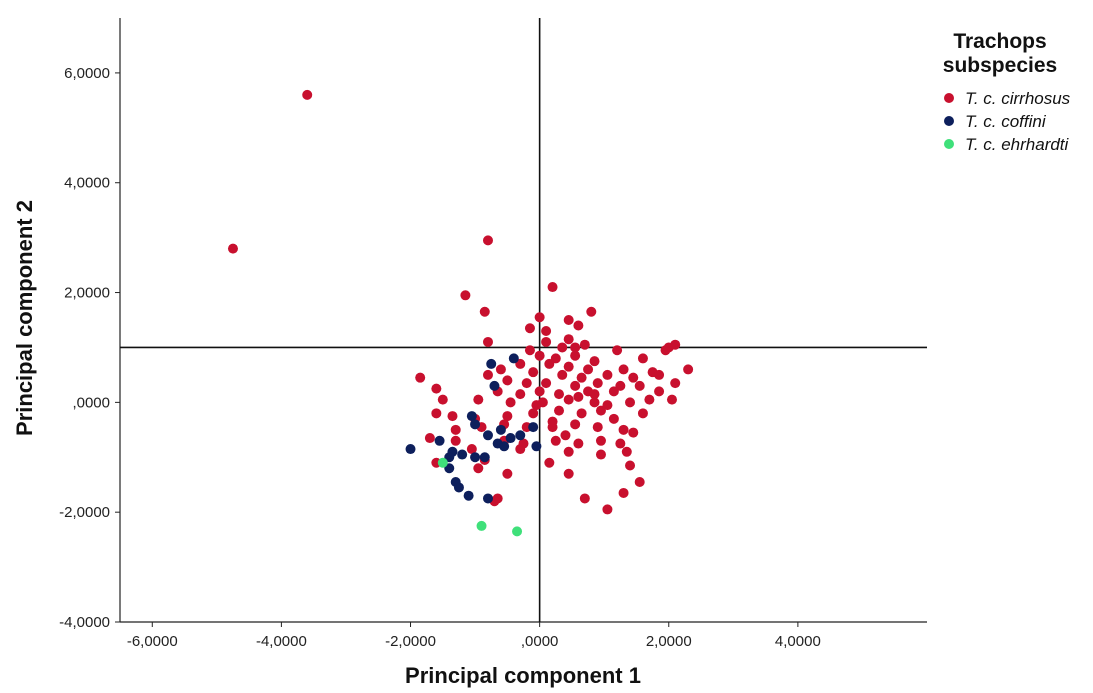  Describe the element at coordinates (798, 641) in the screenshot. I see `x-tick-label: 4,0000` at that location.